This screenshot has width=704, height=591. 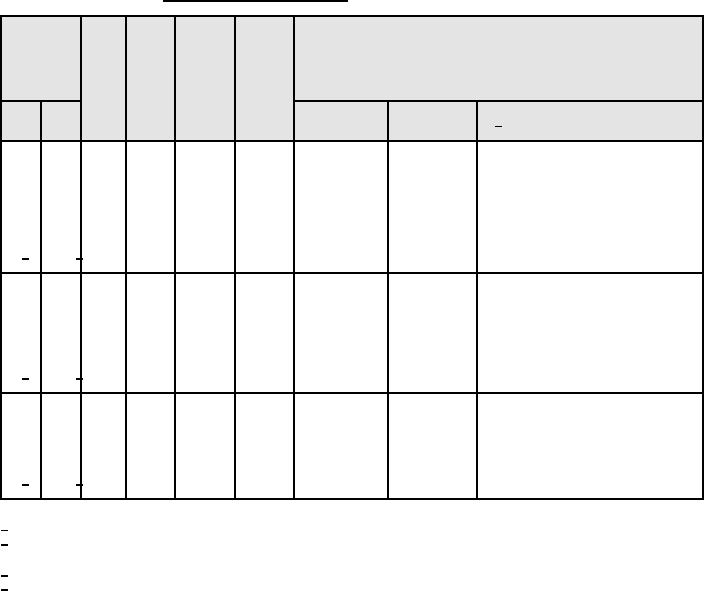 I want to click on title-underline, so click(x=255, y=1).